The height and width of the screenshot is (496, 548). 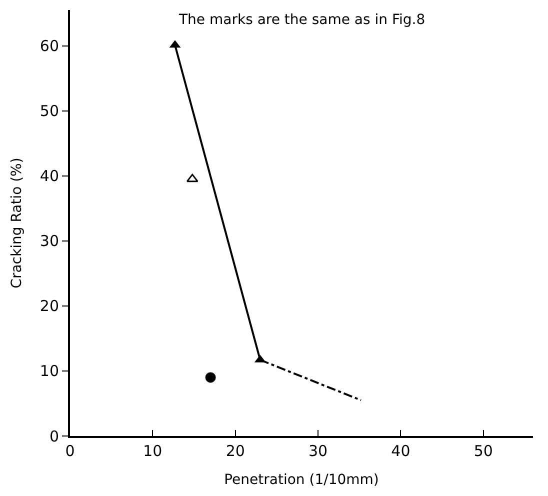 What do you see at coordinates (17, 223) in the screenshot?
I see `y-axis-title: Cracking Ratio (%)` at bounding box center [17, 223].